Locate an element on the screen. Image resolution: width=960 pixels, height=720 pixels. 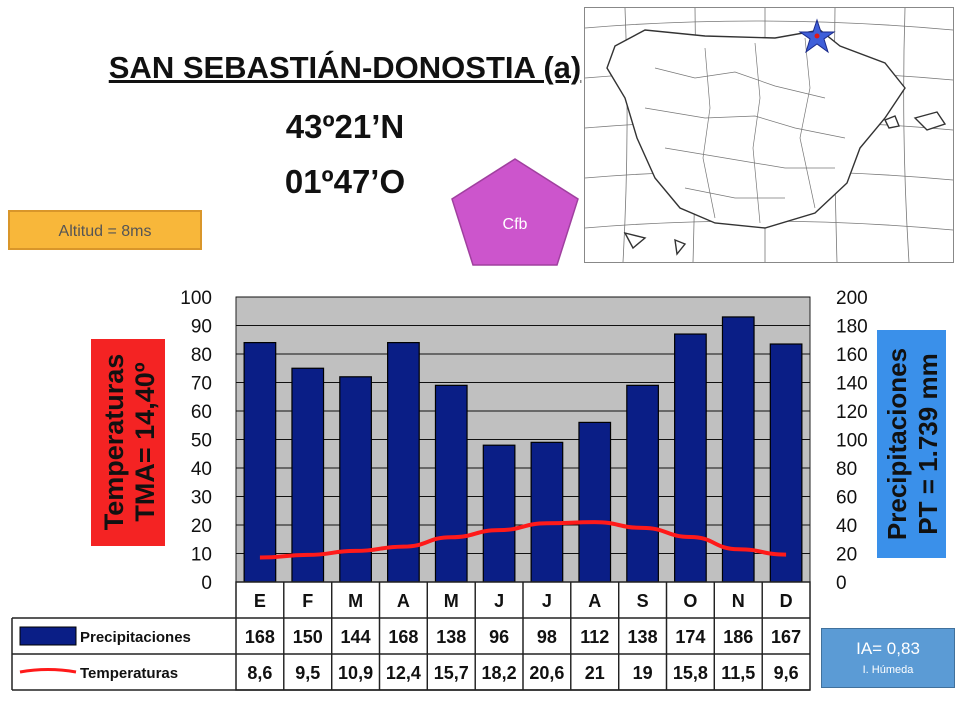
location-map is located at coordinates (769, 135).